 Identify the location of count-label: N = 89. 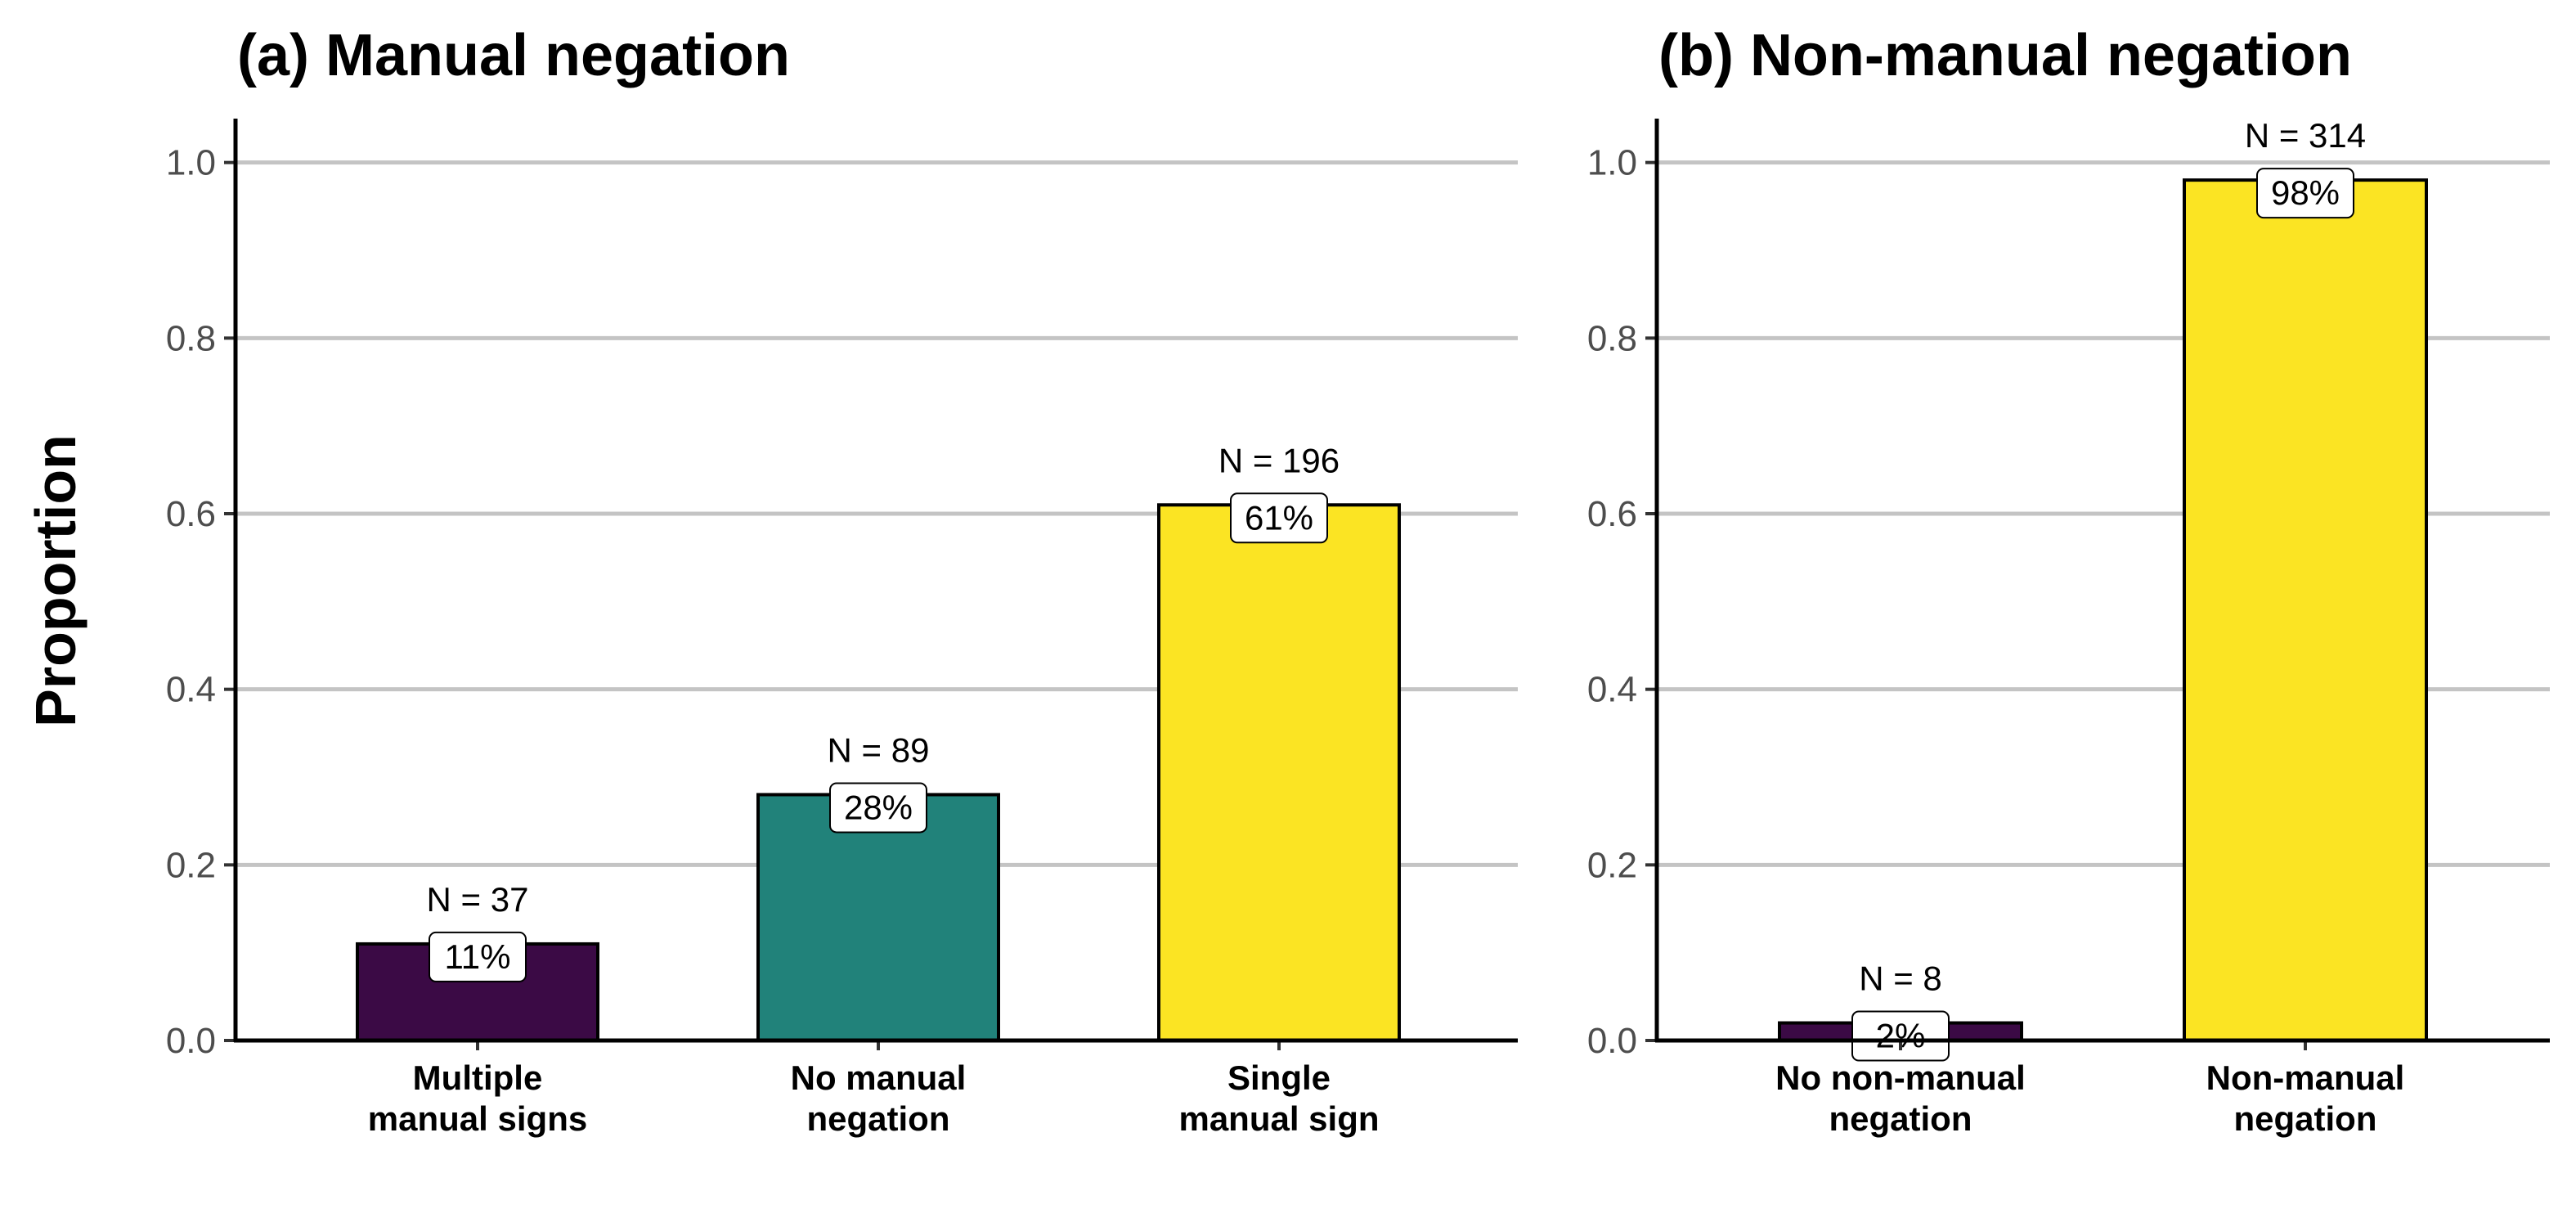
(879, 749).